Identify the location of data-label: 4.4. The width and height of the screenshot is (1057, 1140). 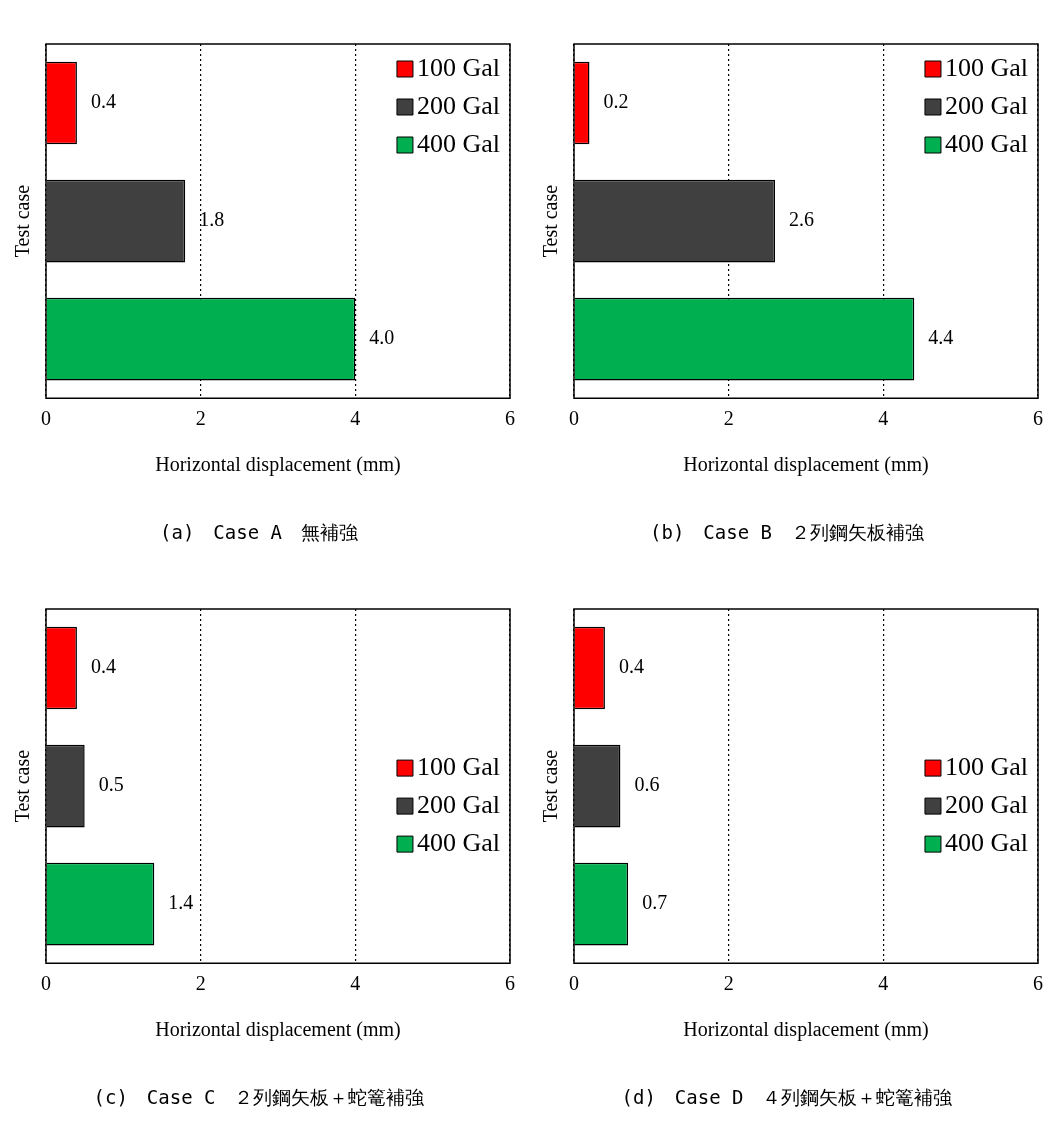
(941, 337).